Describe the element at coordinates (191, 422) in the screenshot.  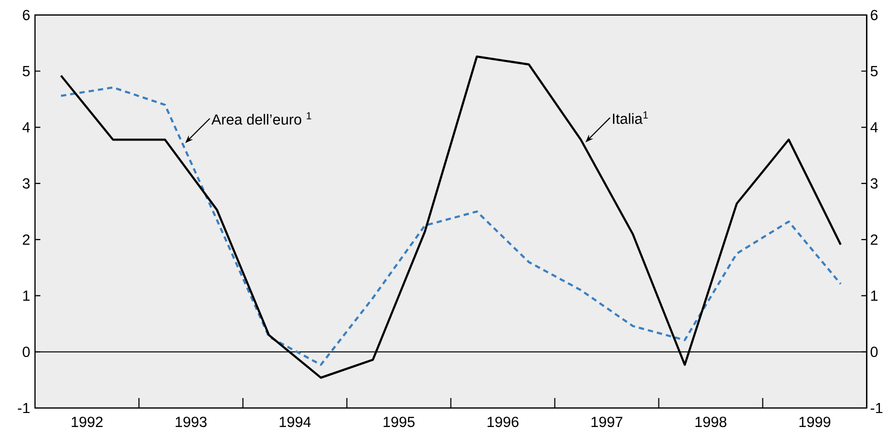
I see `x-tick-label: 1993` at that location.